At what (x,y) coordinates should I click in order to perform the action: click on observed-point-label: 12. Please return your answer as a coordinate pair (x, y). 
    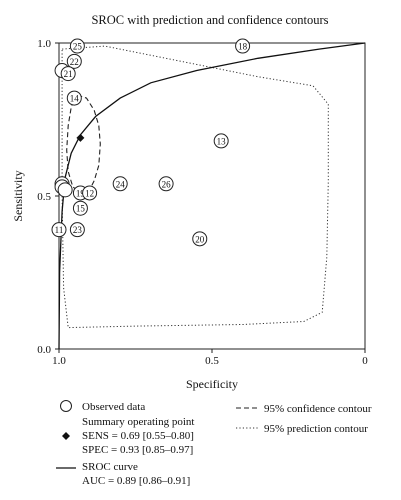
    Looking at the image, I should click on (89, 193).